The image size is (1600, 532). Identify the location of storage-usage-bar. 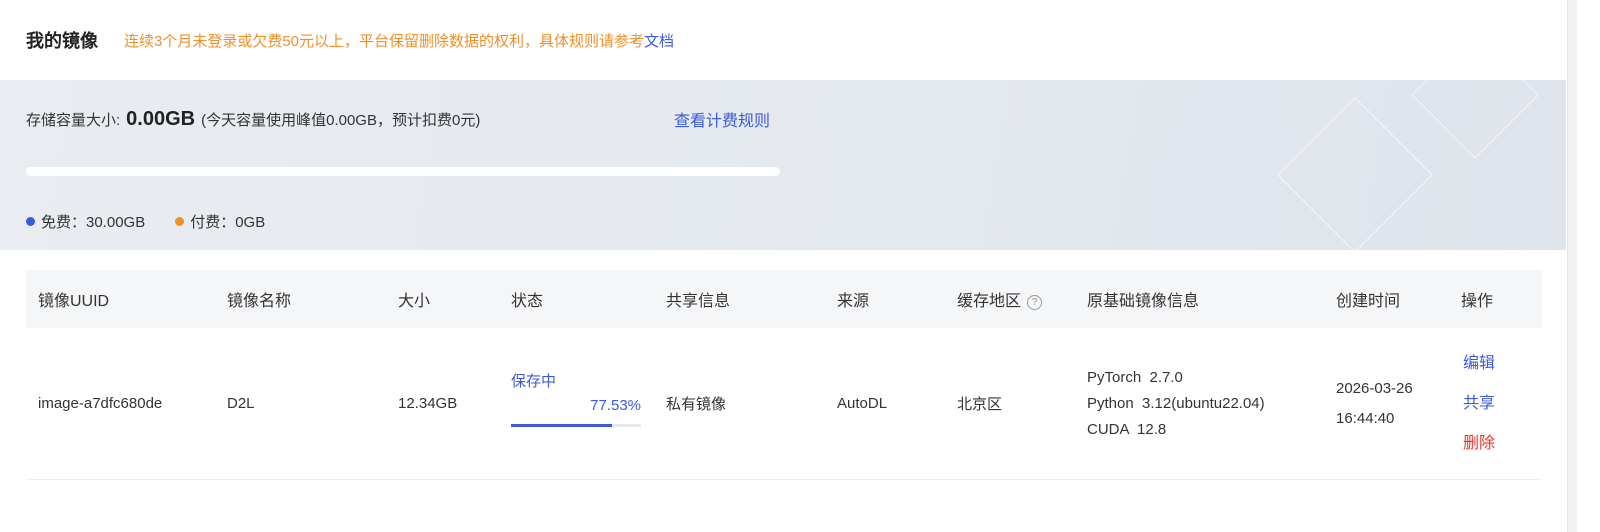
(403, 171).